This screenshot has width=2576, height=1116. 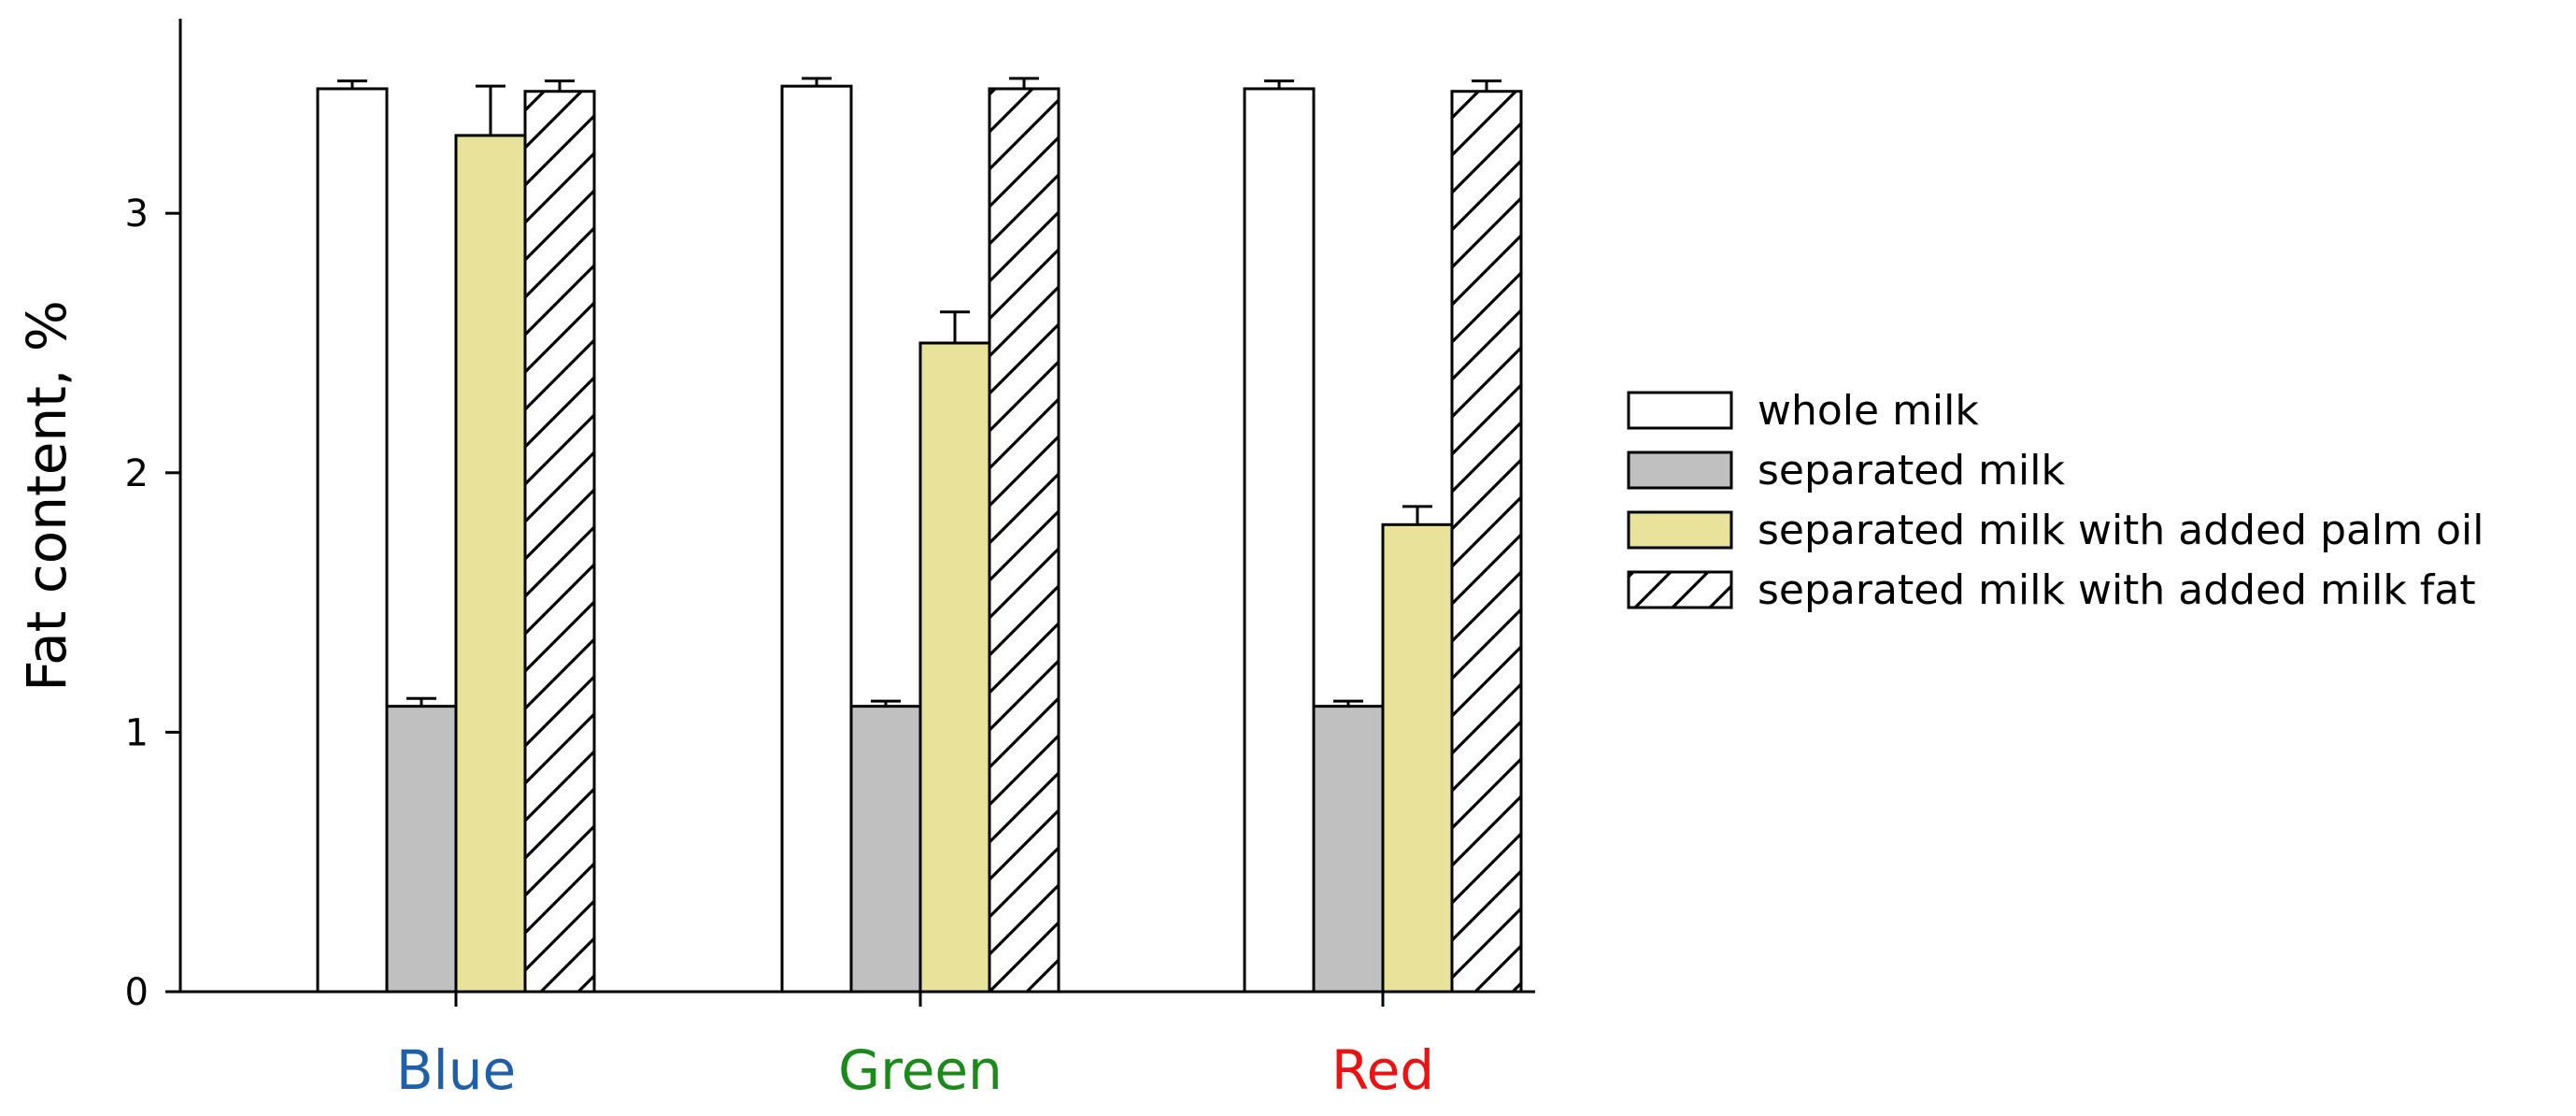 What do you see at coordinates (137, 732) in the screenshot?
I see `y-tick-label: 1` at bounding box center [137, 732].